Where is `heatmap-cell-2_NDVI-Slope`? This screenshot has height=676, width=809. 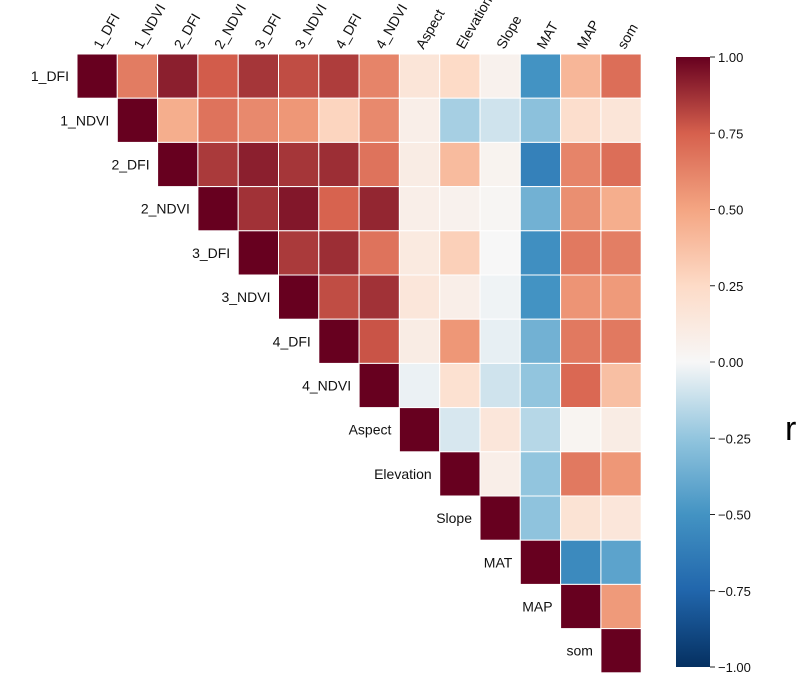 heatmap-cell-2_NDVI-Slope is located at coordinates (500, 209).